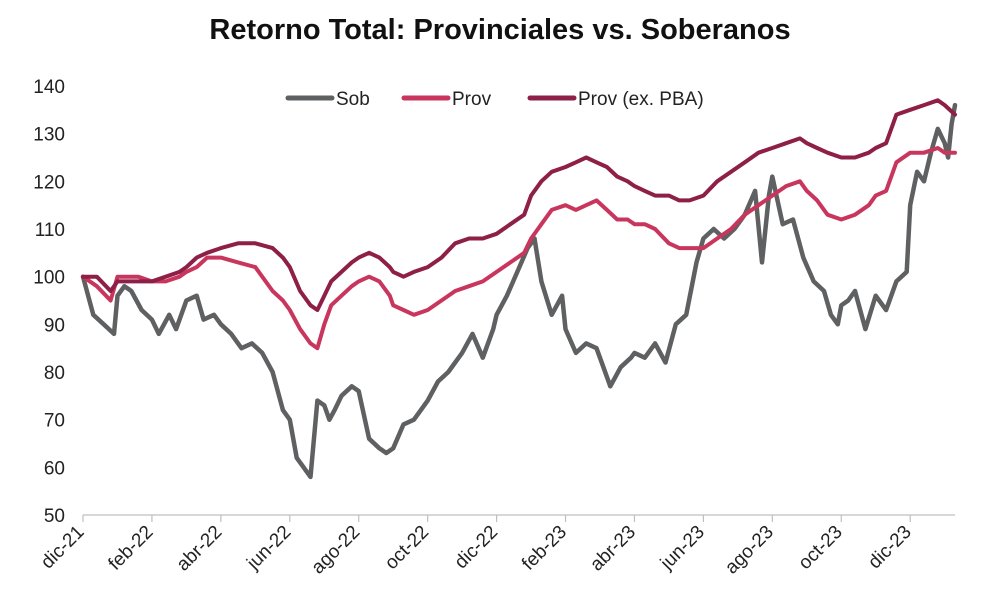 Image resolution: width=1000 pixels, height=596 pixels. What do you see at coordinates (641, 99) in the screenshot?
I see `legend-label: Prov (ex. PBA)` at bounding box center [641, 99].